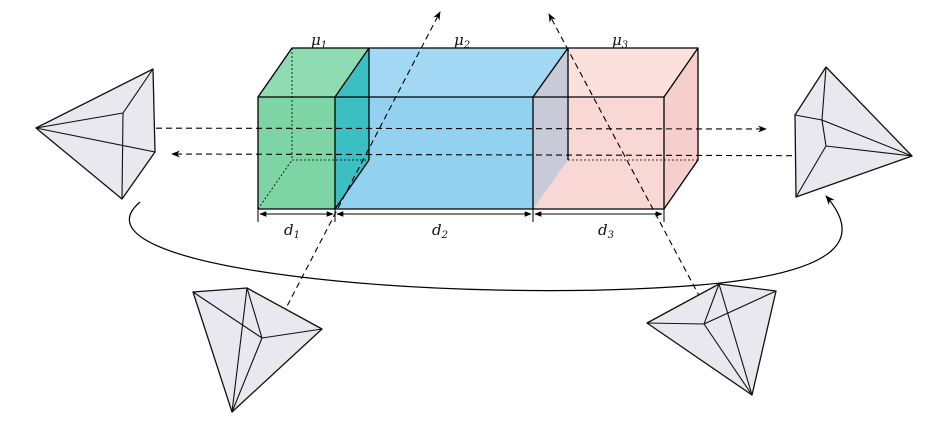 This screenshot has width=934, height=438. Describe the element at coordinates (461, 215) in the screenshot. I see `dimension-arrows` at that location.